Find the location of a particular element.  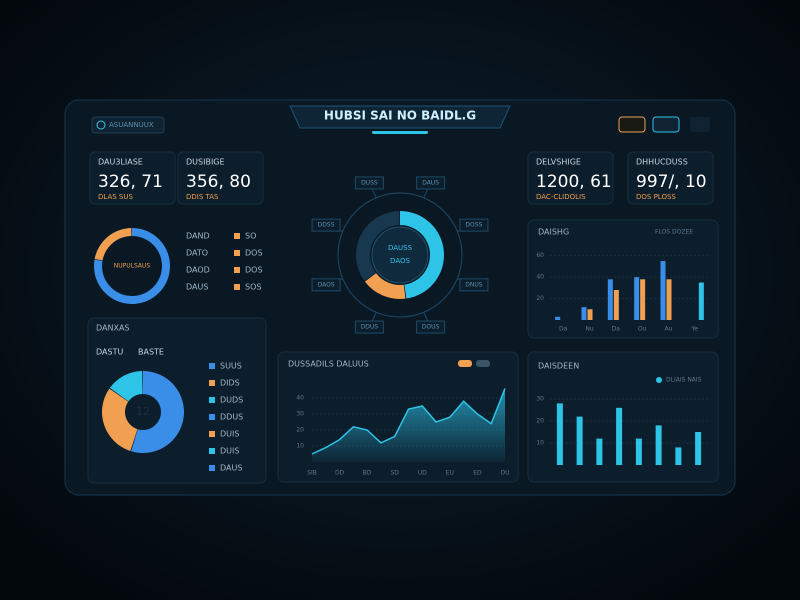

legend-label: DDUS is located at coordinates (231, 417).